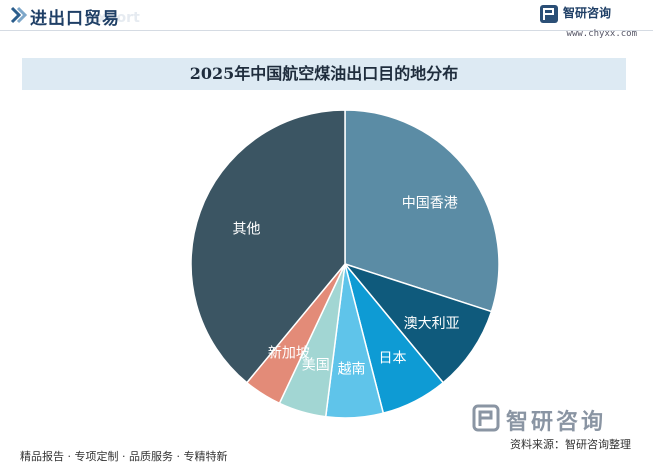 The width and height of the screenshot is (653, 472). Describe the element at coordinates (570, 444) in the screenshot. I see `source-note: 资料来源：智研咨询整理` at that location.